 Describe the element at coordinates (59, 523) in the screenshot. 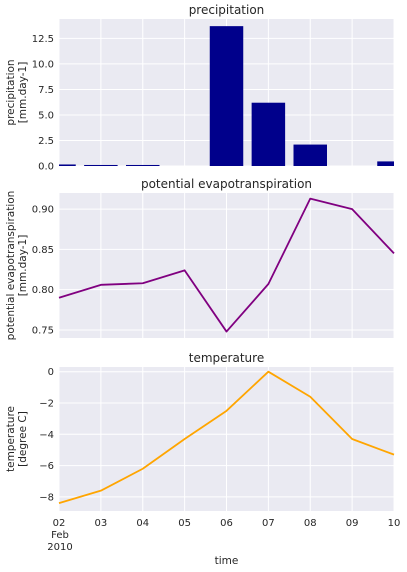

I see `time-xtick-label: 02` at that location.